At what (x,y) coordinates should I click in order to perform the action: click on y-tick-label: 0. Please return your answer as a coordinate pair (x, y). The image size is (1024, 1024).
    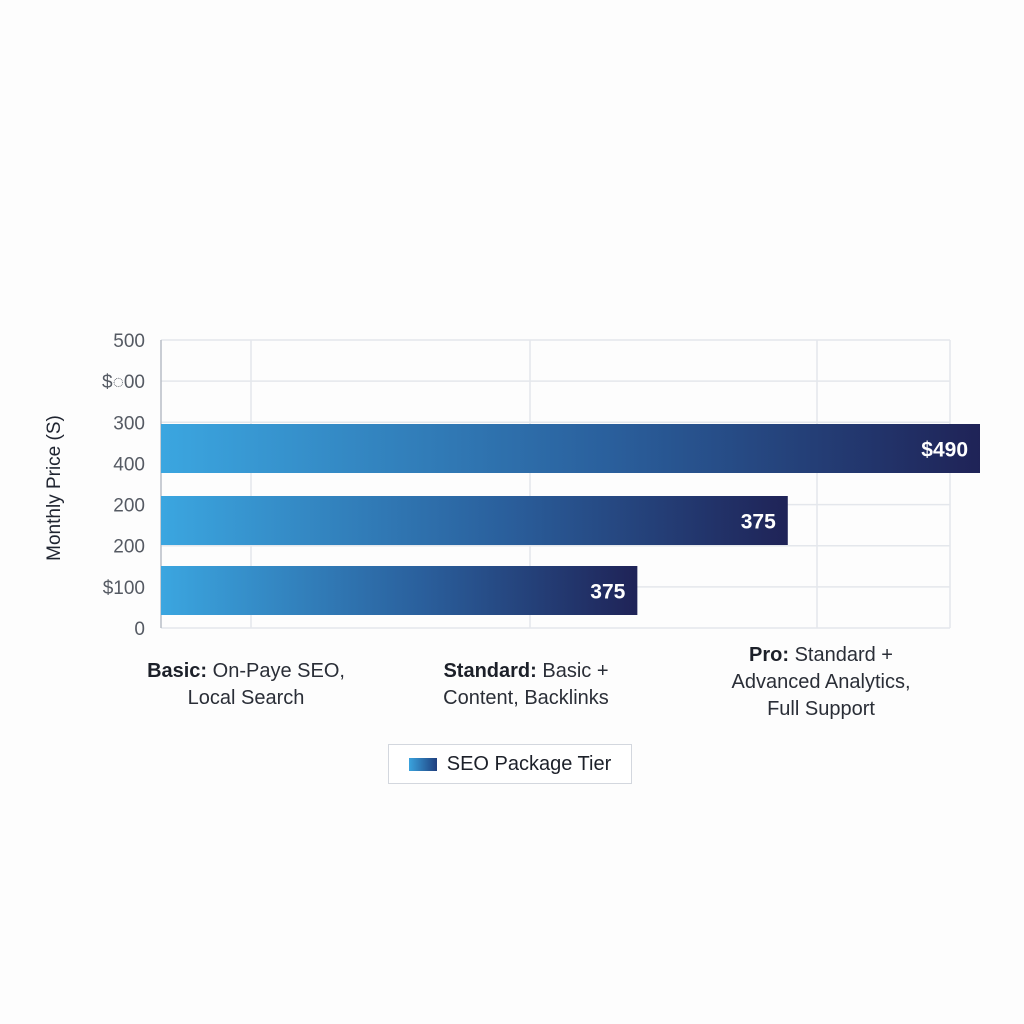
    Looking at the image, I should click on (139, 629).